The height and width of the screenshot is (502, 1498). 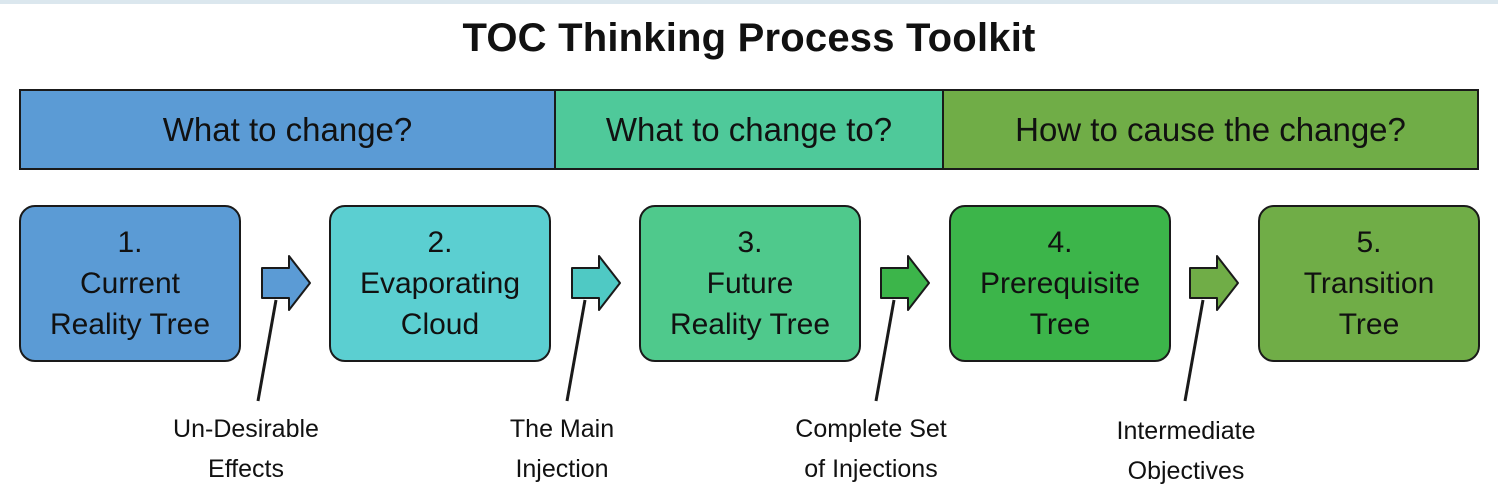 I want to click on phase-label: What to change?, so click(x=287, y=129).